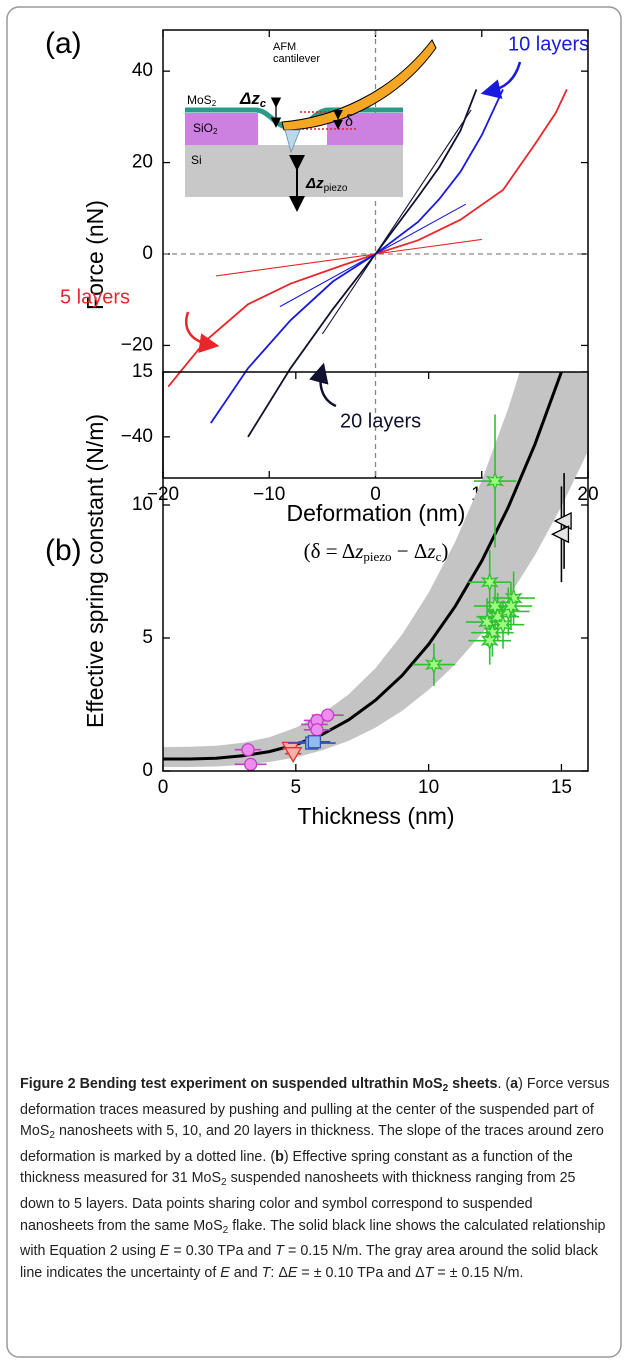 This screenshot has width=629, height=1365. What do you see at coordinates (63, 550) in the screenshot?
I see `panel-label: (b)` at bounding box center [63, 550].